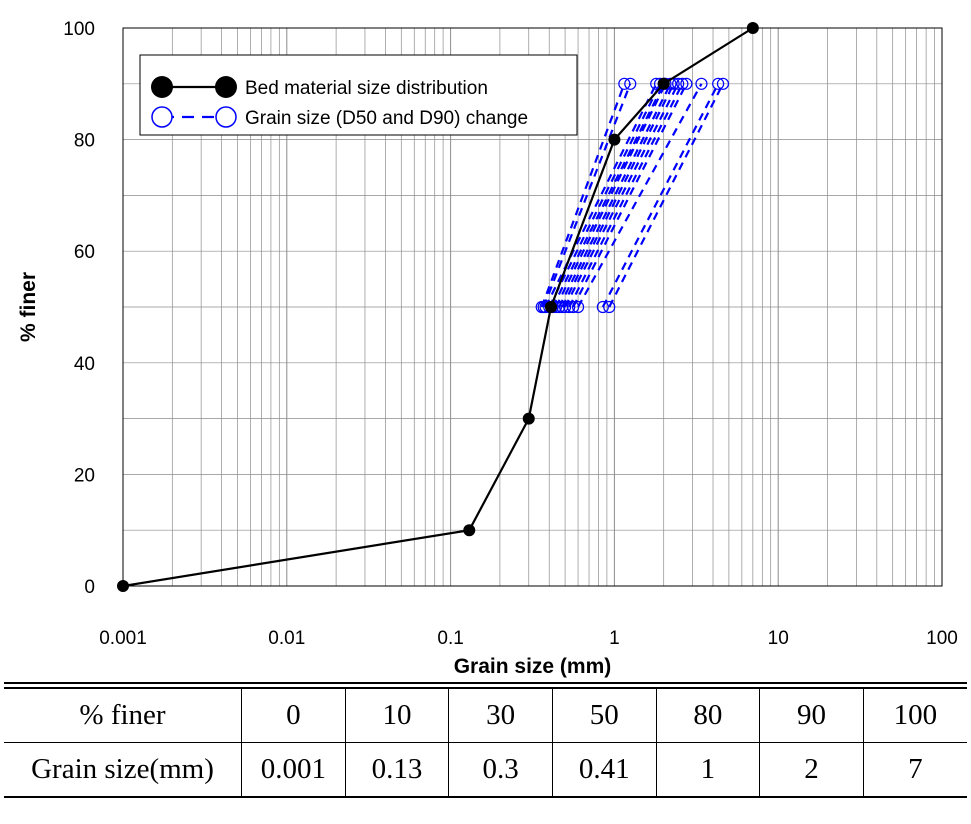 The image size is (971, 824). What do you see at coordinates (942, 638) in the screenshot?
I see `x-tick-label: 100` at bounding box center [942, 638].